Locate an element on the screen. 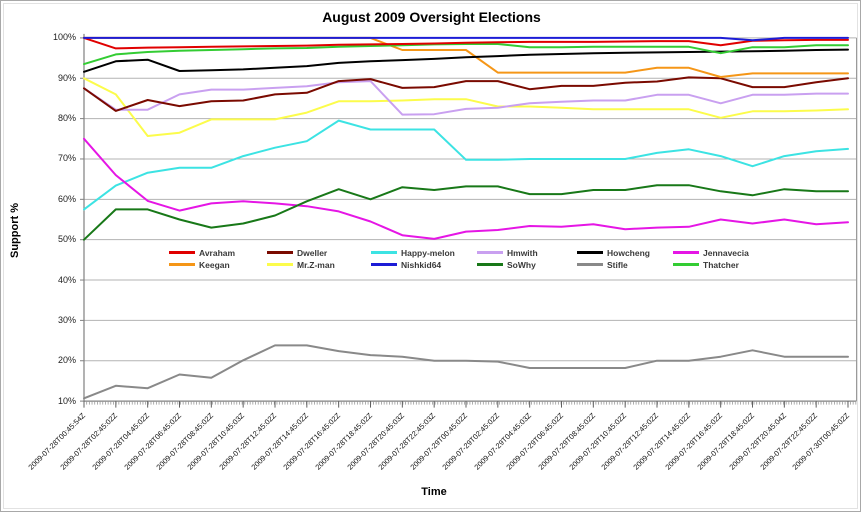 This screenshot has width=861, height=512. chart-title: August 2009 Oversight Elections is located at coordinates (431, 17).